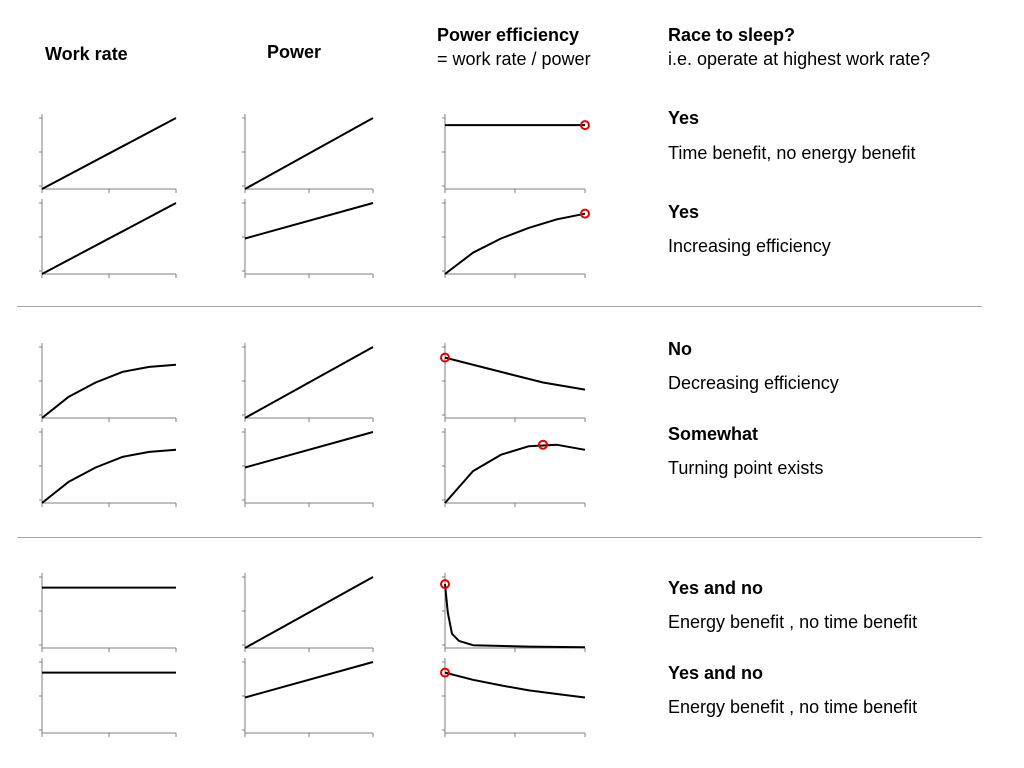 This screenshot has height=768, width=1024. Describe the element at coordinates (753, 383) in the screenshot. I see `row-3-description: Decreasing efficiency` at that location.